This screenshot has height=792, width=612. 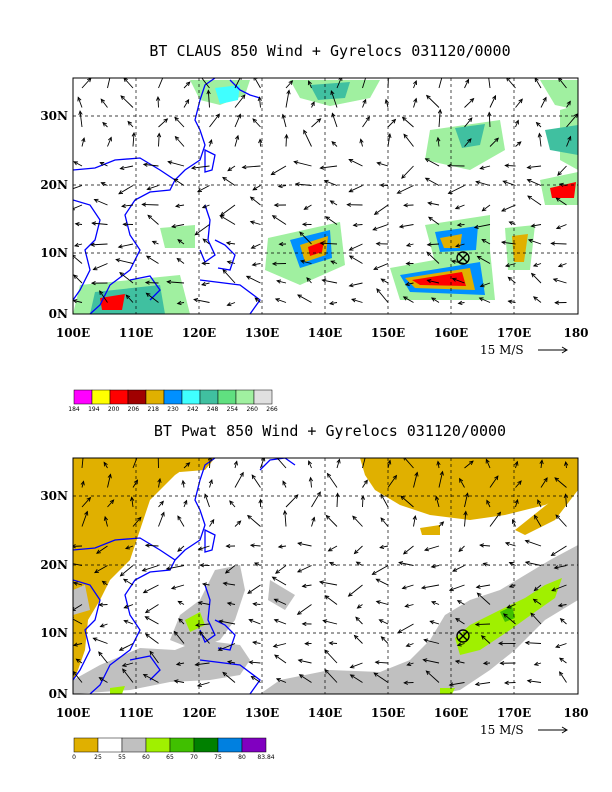 What do you see at coordinates (58, 694) in the screenshot?
I see `svg-text: 0N` at bounding box center [58, 694].